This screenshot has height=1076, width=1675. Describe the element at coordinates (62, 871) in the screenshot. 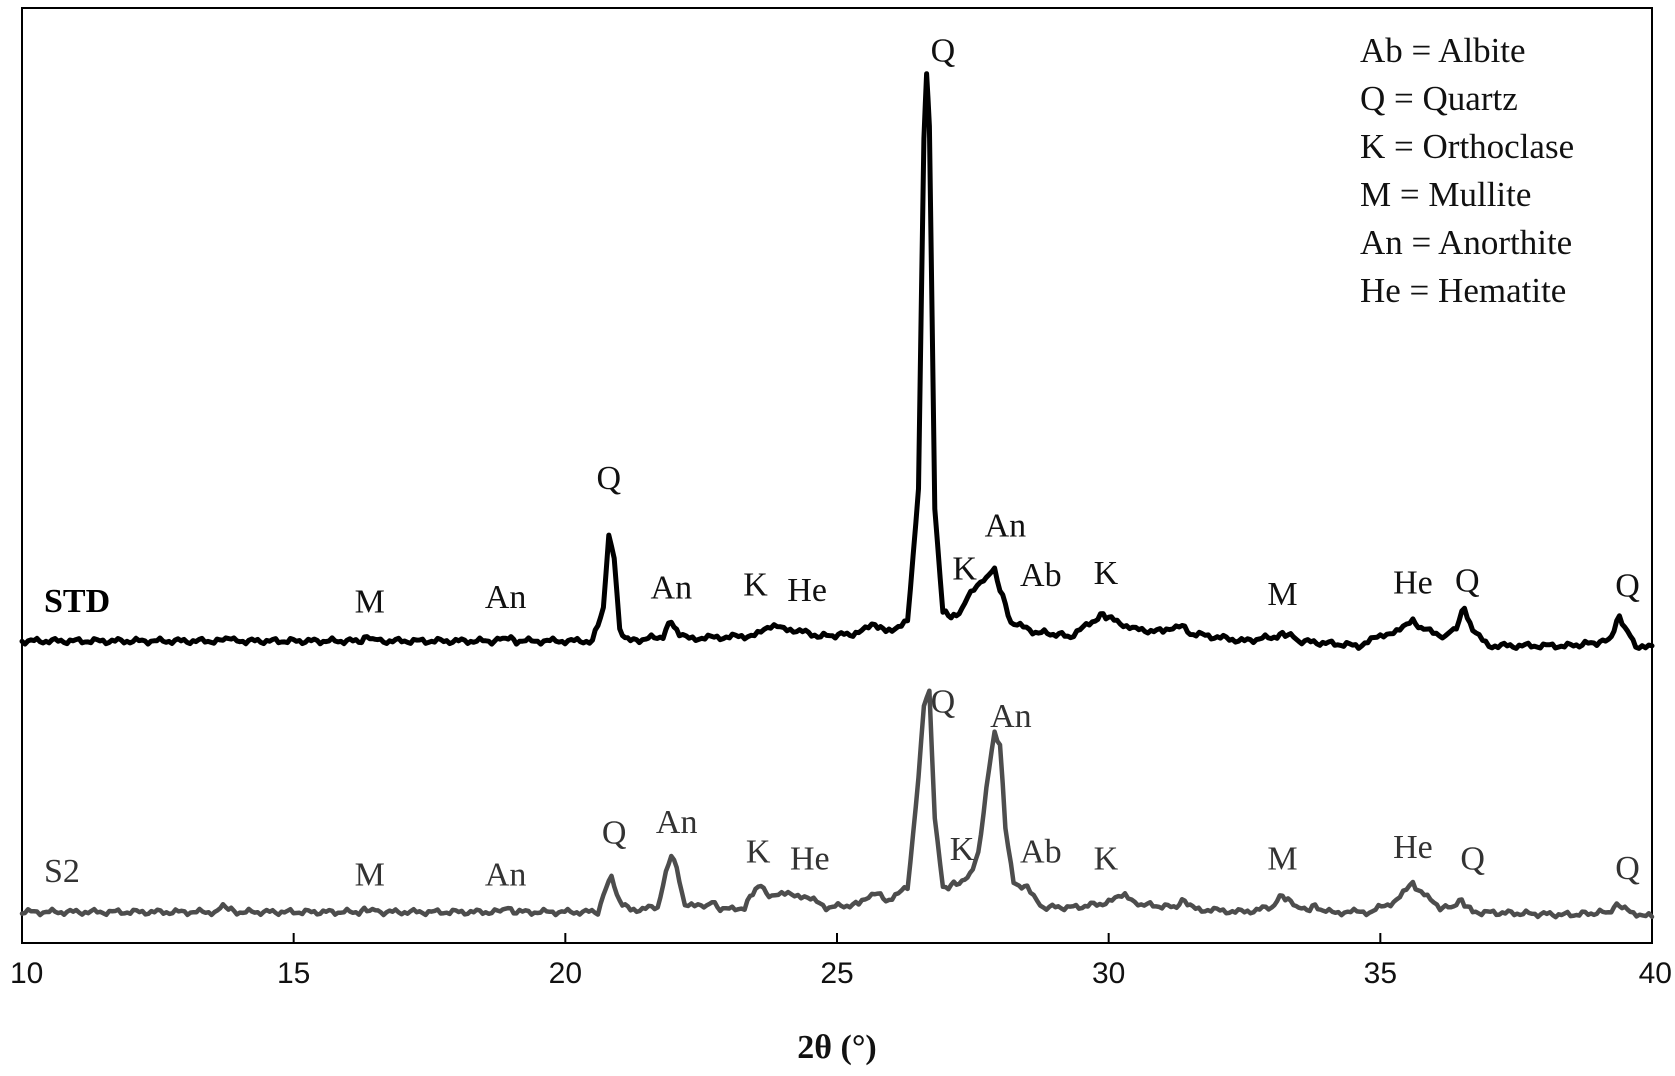

I see `series-label-s2: S2` at that location.